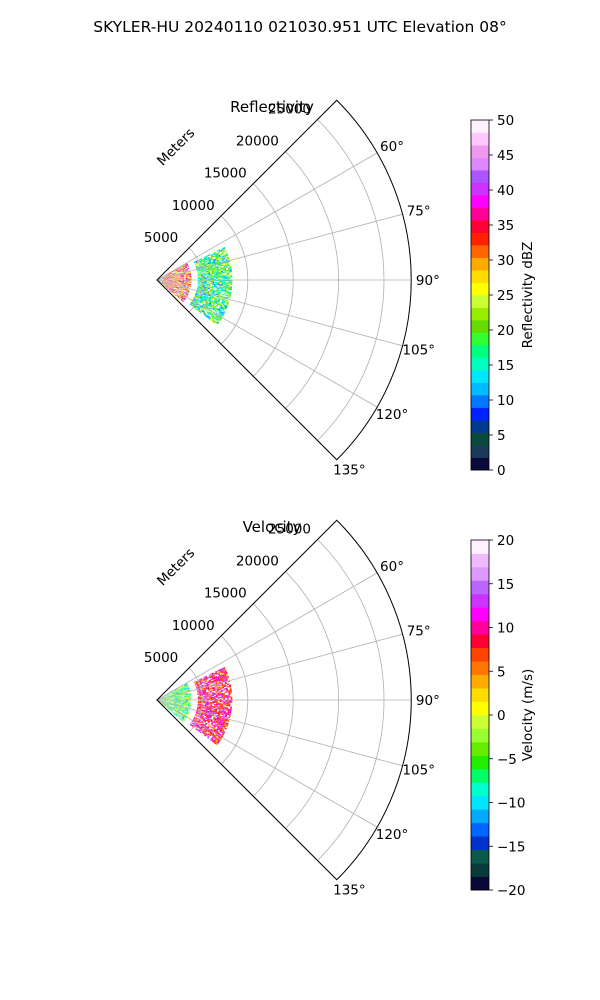  Describe the element at coordinates (272, 107) in the screenshot. I see `panel-title: Reflectivity` at that location.